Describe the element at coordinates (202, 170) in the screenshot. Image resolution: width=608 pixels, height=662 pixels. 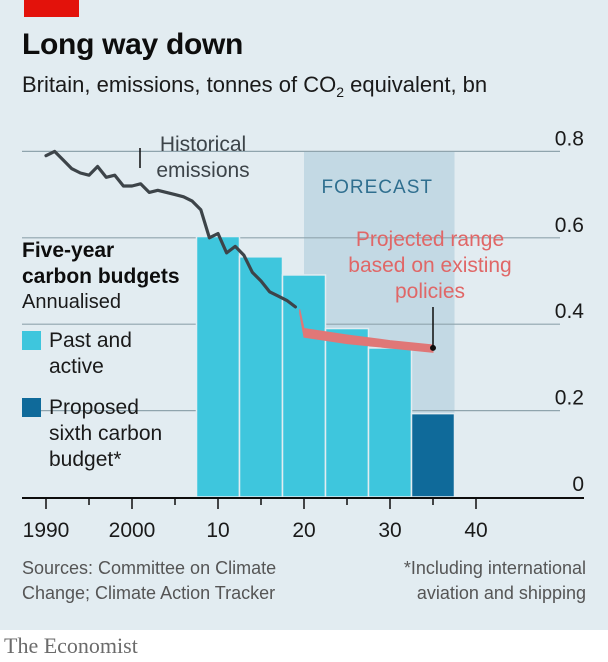
I see `historical-label-line-2: emissions` at that location.